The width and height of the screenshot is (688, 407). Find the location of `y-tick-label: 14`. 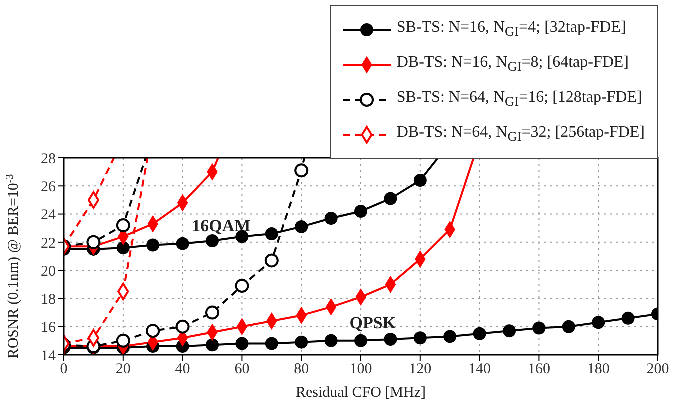

y-tick-label: 14 is located at coordinates (48, 356).